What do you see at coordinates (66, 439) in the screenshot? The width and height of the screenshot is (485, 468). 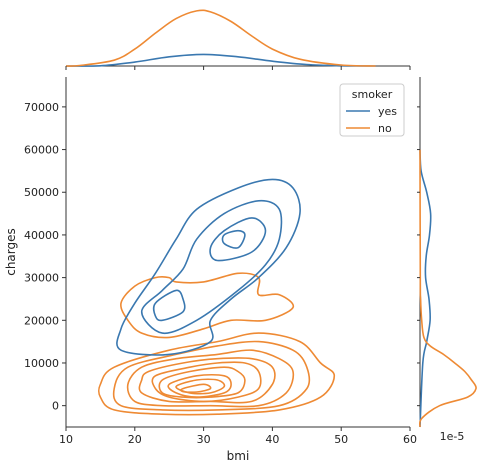 I see `x-tick-label-10: 10` at bounding box center [66, 439].